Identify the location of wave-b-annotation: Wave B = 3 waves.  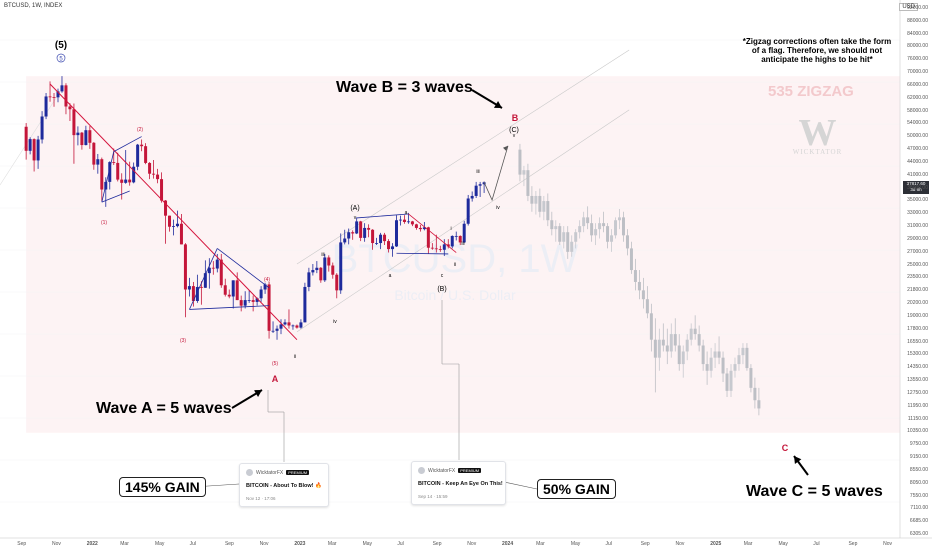
(404, 87).